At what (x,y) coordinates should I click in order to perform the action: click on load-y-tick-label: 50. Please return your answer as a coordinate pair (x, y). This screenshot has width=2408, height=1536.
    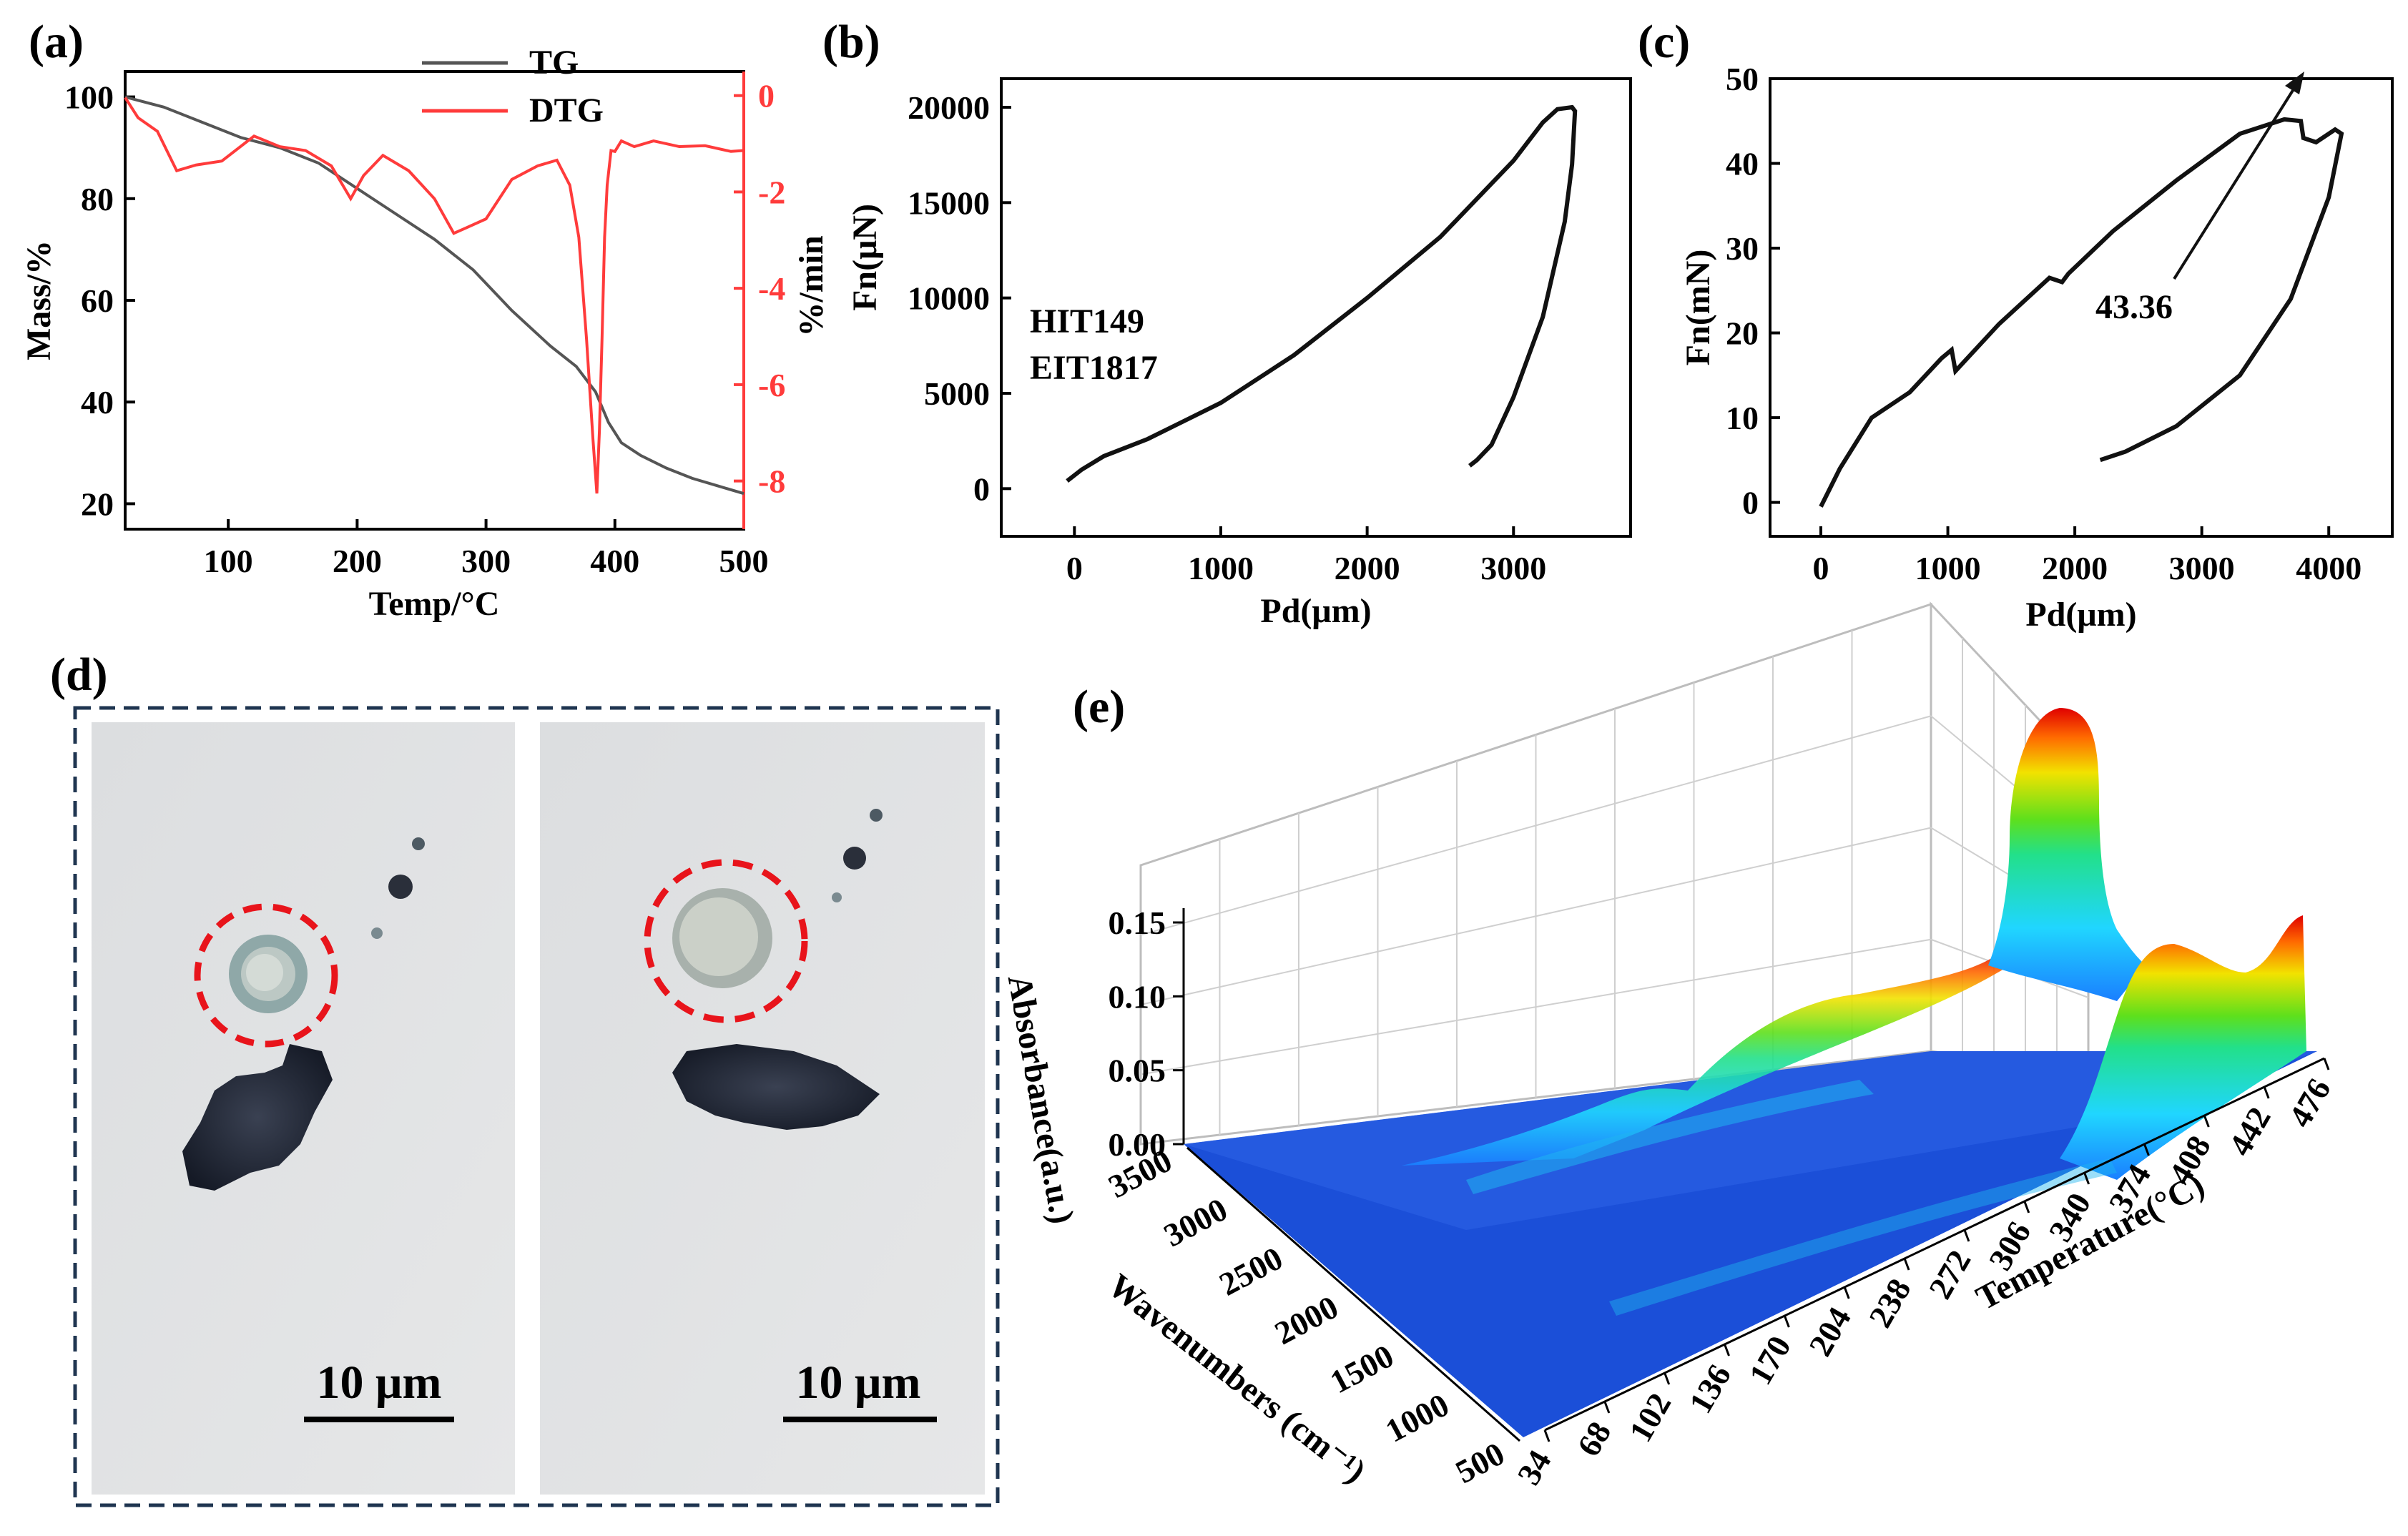
    Looking at the image, I should click on (1743, 79).